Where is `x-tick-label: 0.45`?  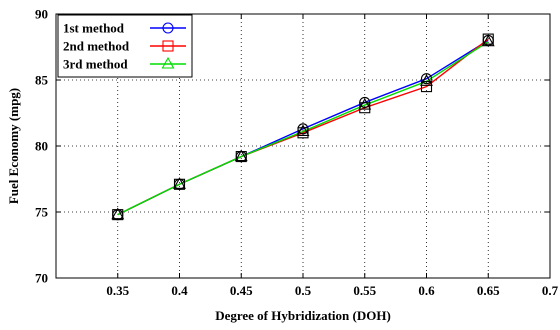
x-tick-label: 0.45 is located at coordinates (241, 290).